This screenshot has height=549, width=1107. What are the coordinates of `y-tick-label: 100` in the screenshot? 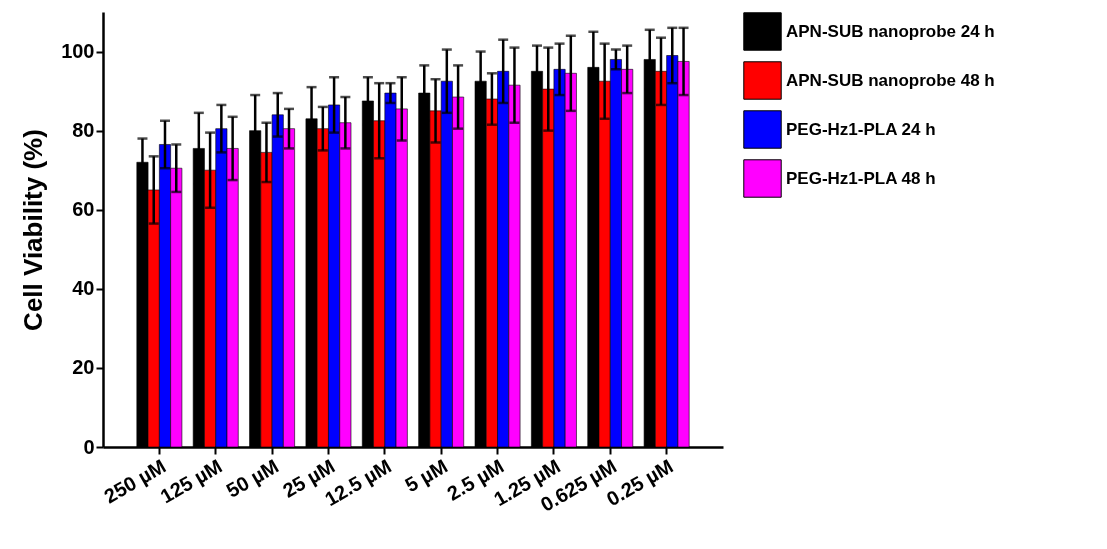 It's located at (78, 51).